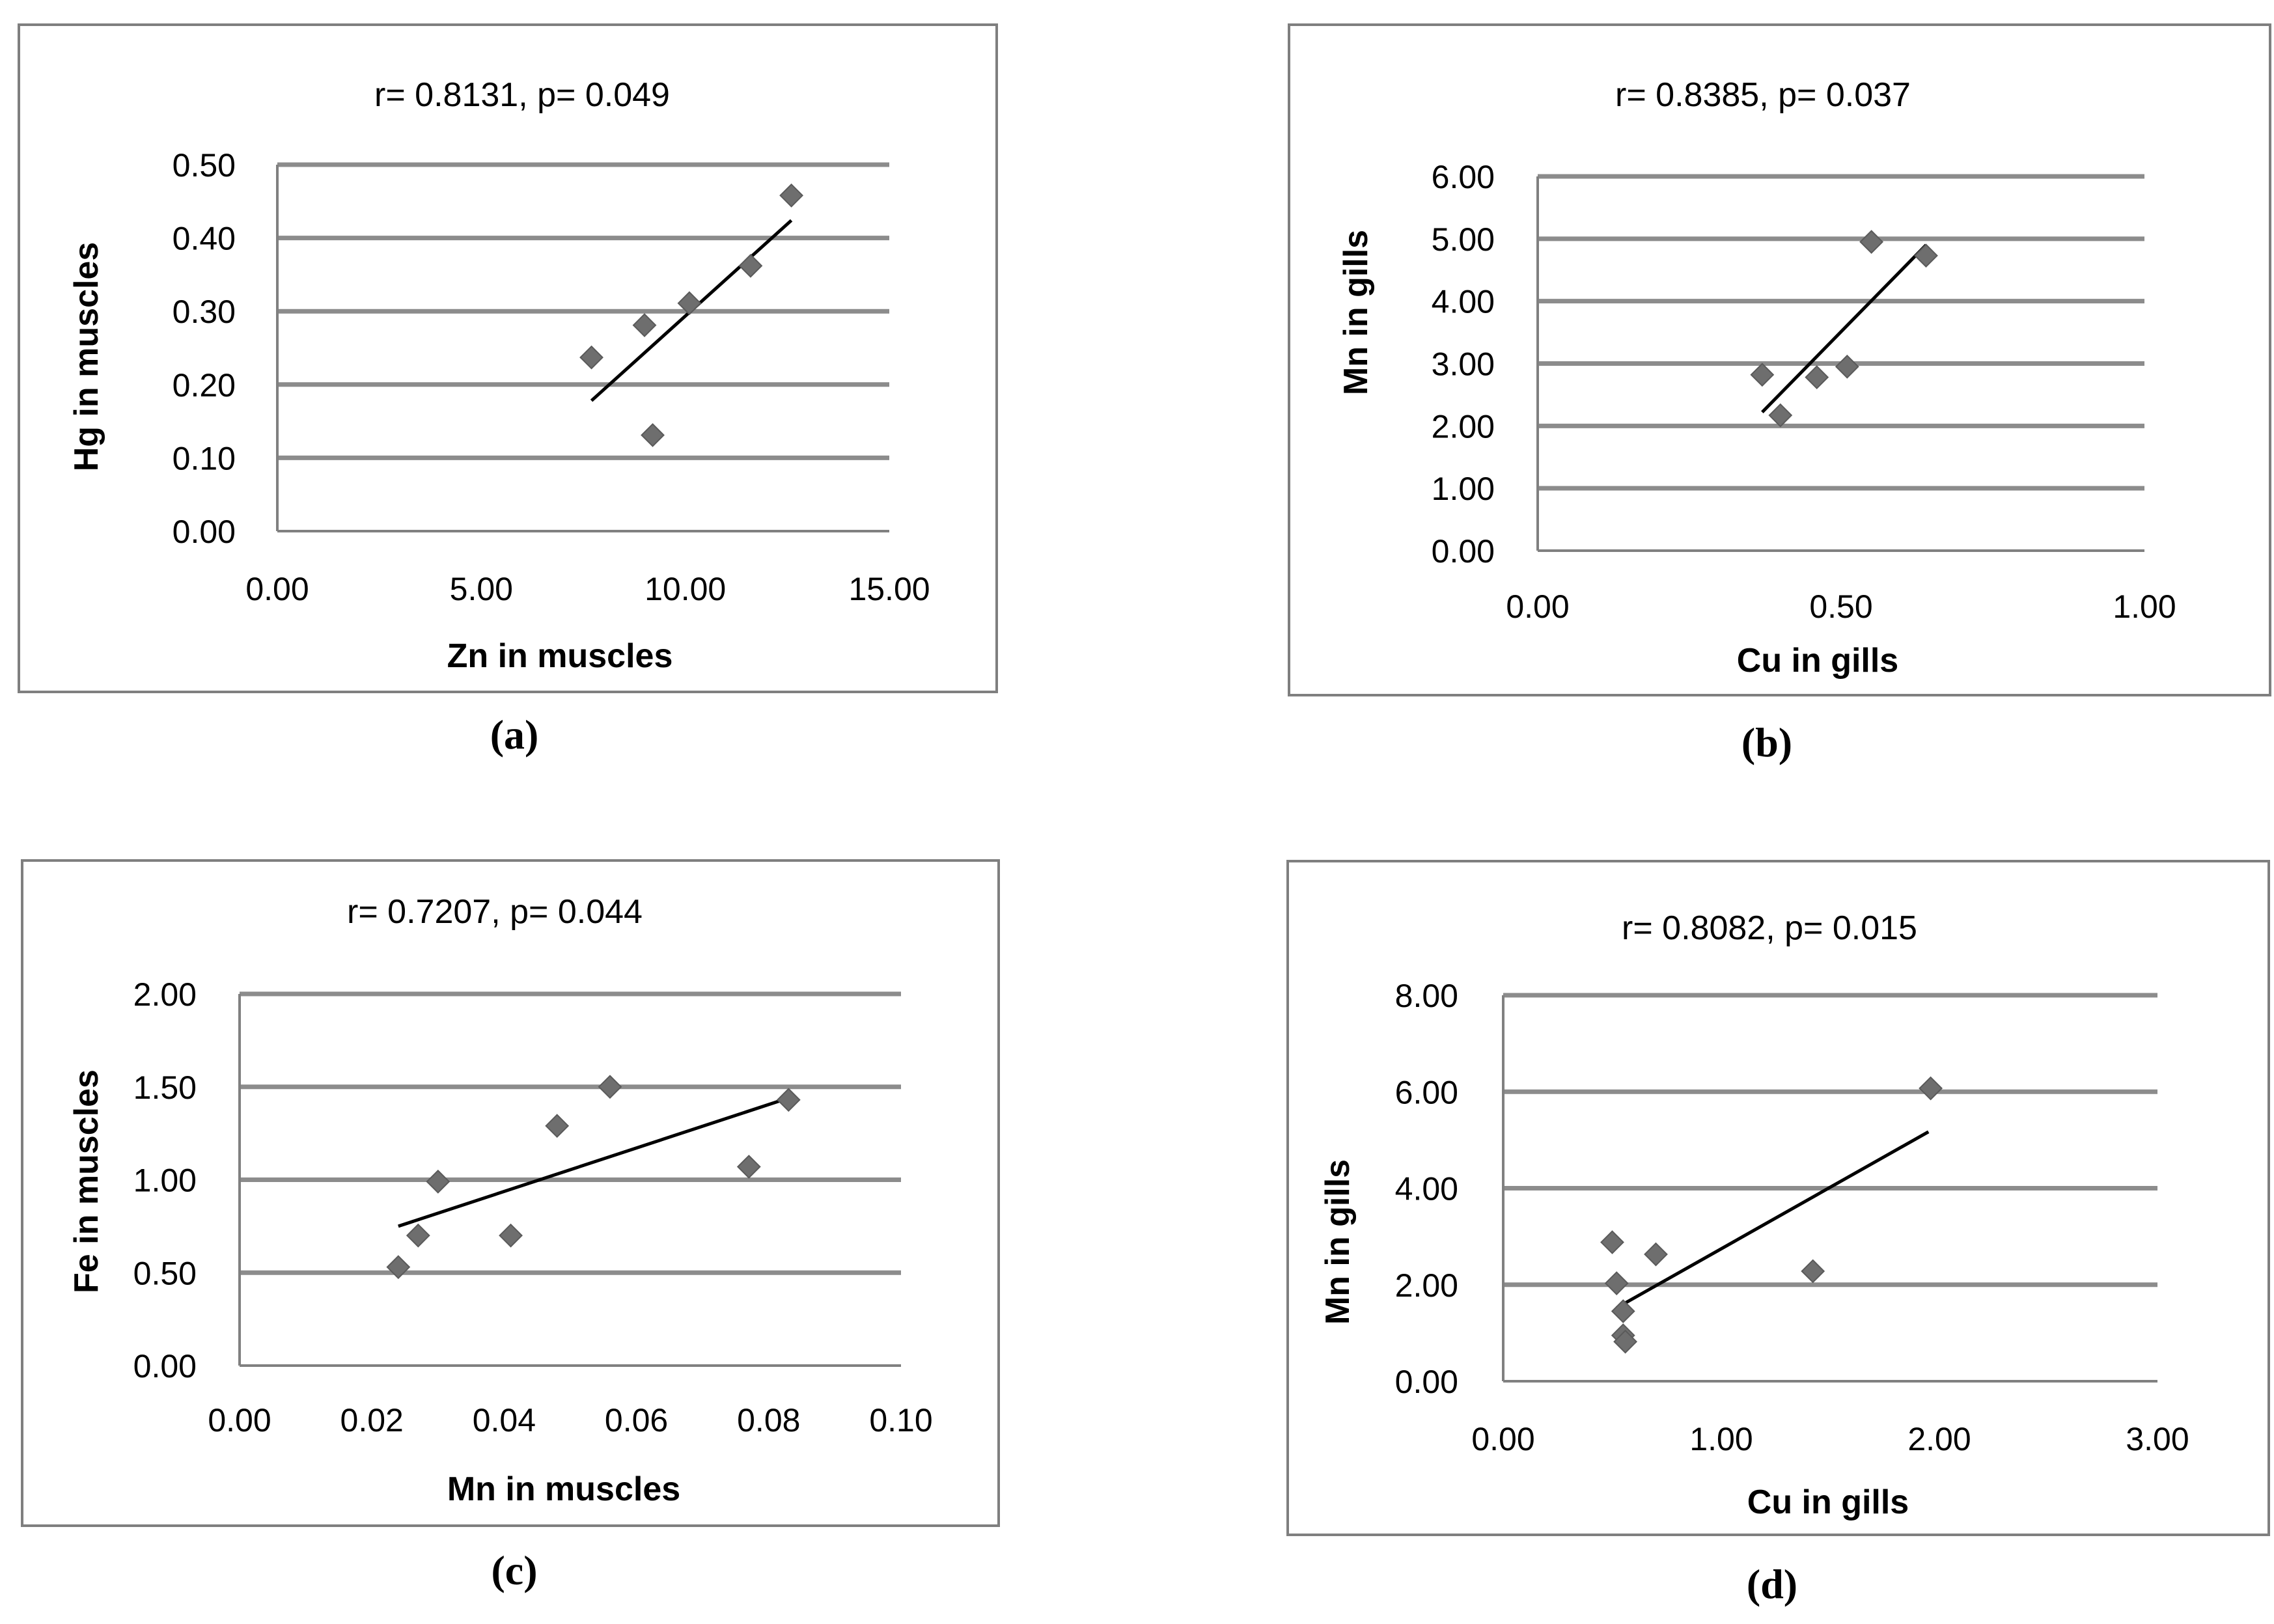 The width and height of the screenshot is (2274, 1624). What do you see at coordinates (1463, 177) in the screenshot?
I see `panel-b-y-tick-label: 6.00` at bounding box center [1463, 177].